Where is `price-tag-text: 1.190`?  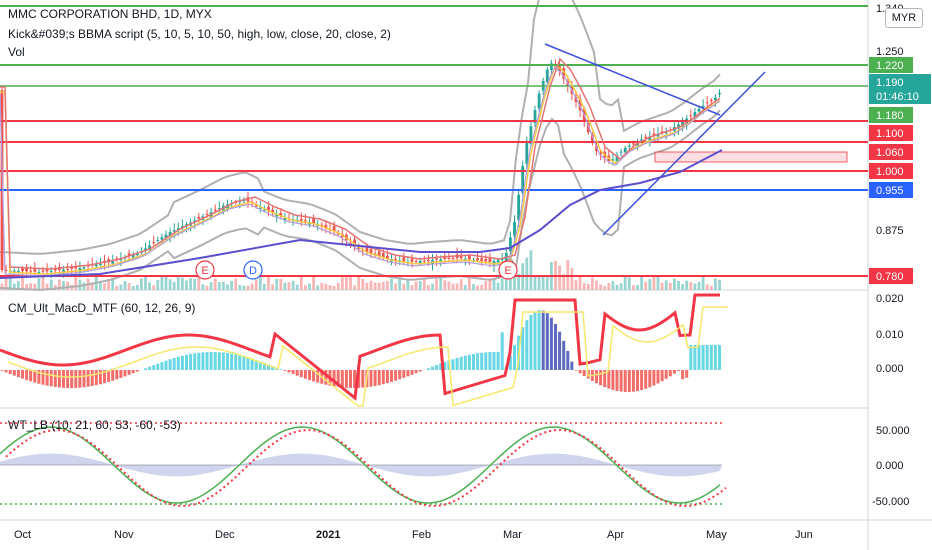
price-tag-text: 1.190 is located at coordinates (890, 83).